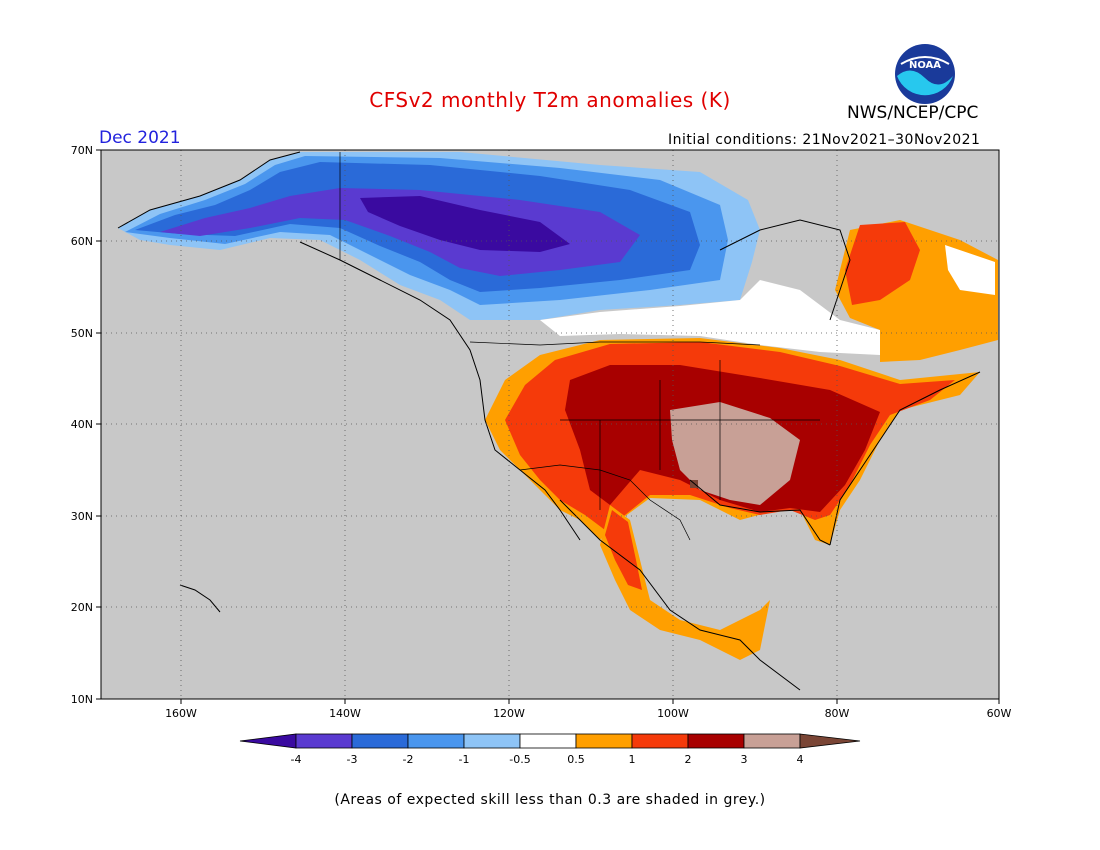 This screenshot has width=1100, height=850. What do you see at coordinates (296, 759) in the screenshot?
I see `colorbar-label: -4` at bounding box center [296, 759].